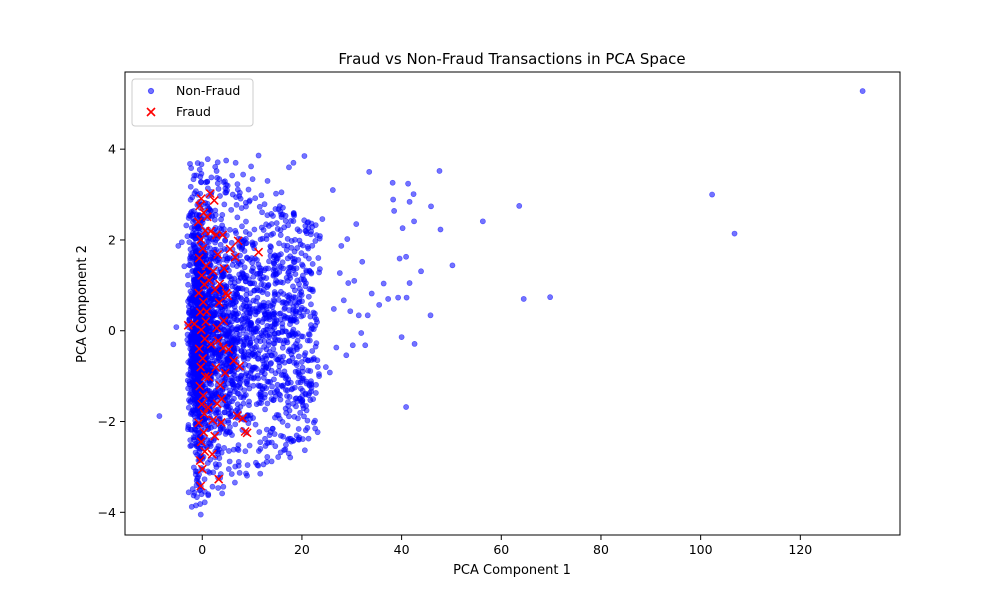 The image size is (1000, 600). What do you see at coordinates (82, 304) in the screenshot?
I see `y-axis-label: PCA Component 2` at bounding box center [82, 304].